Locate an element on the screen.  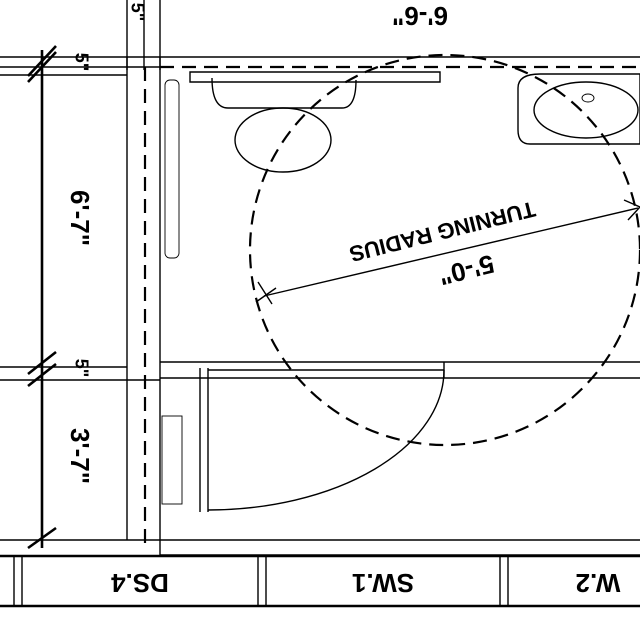
toilet is located at coordinates (315, 122).